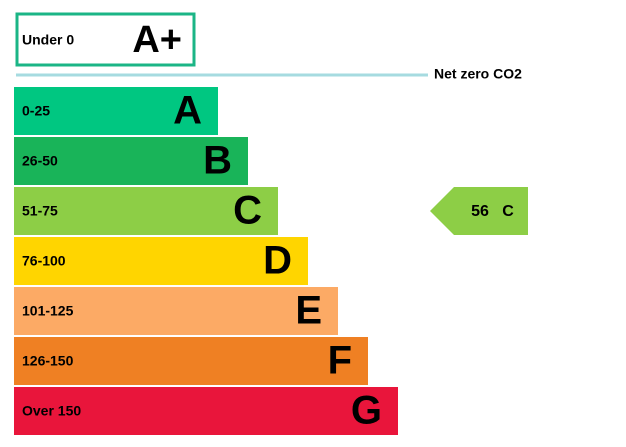 Image resolution: width=626 pixels, height=447 pixels. What do you see at coordinates (340, 361) in the screenshot?
I see `band-letter: F` at bounding box center [340, 361].